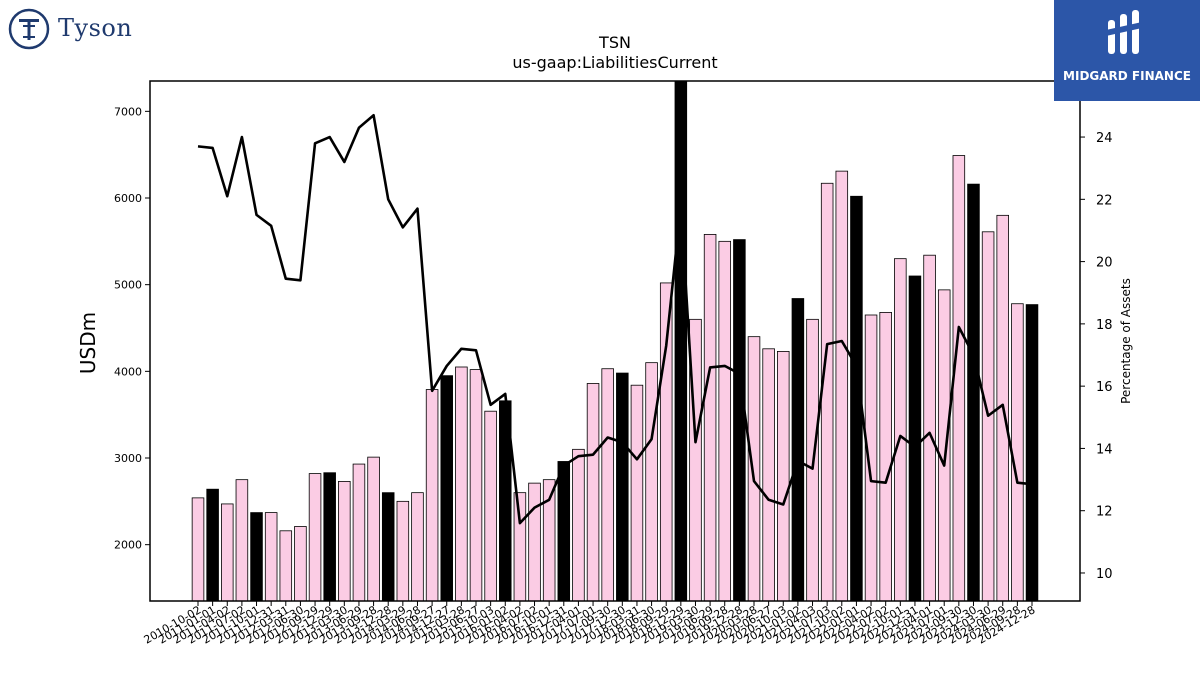  I want to click on tyson-wordmark: Tyson, so click(95, 28).